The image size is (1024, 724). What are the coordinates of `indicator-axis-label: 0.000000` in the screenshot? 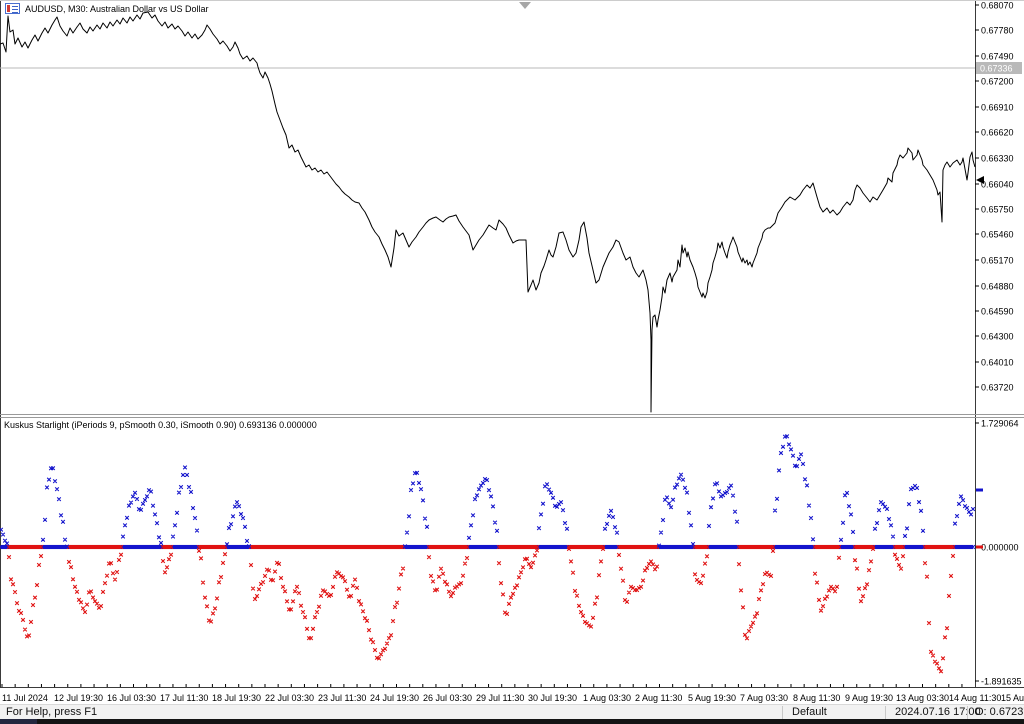 It's located at (1000, 548).